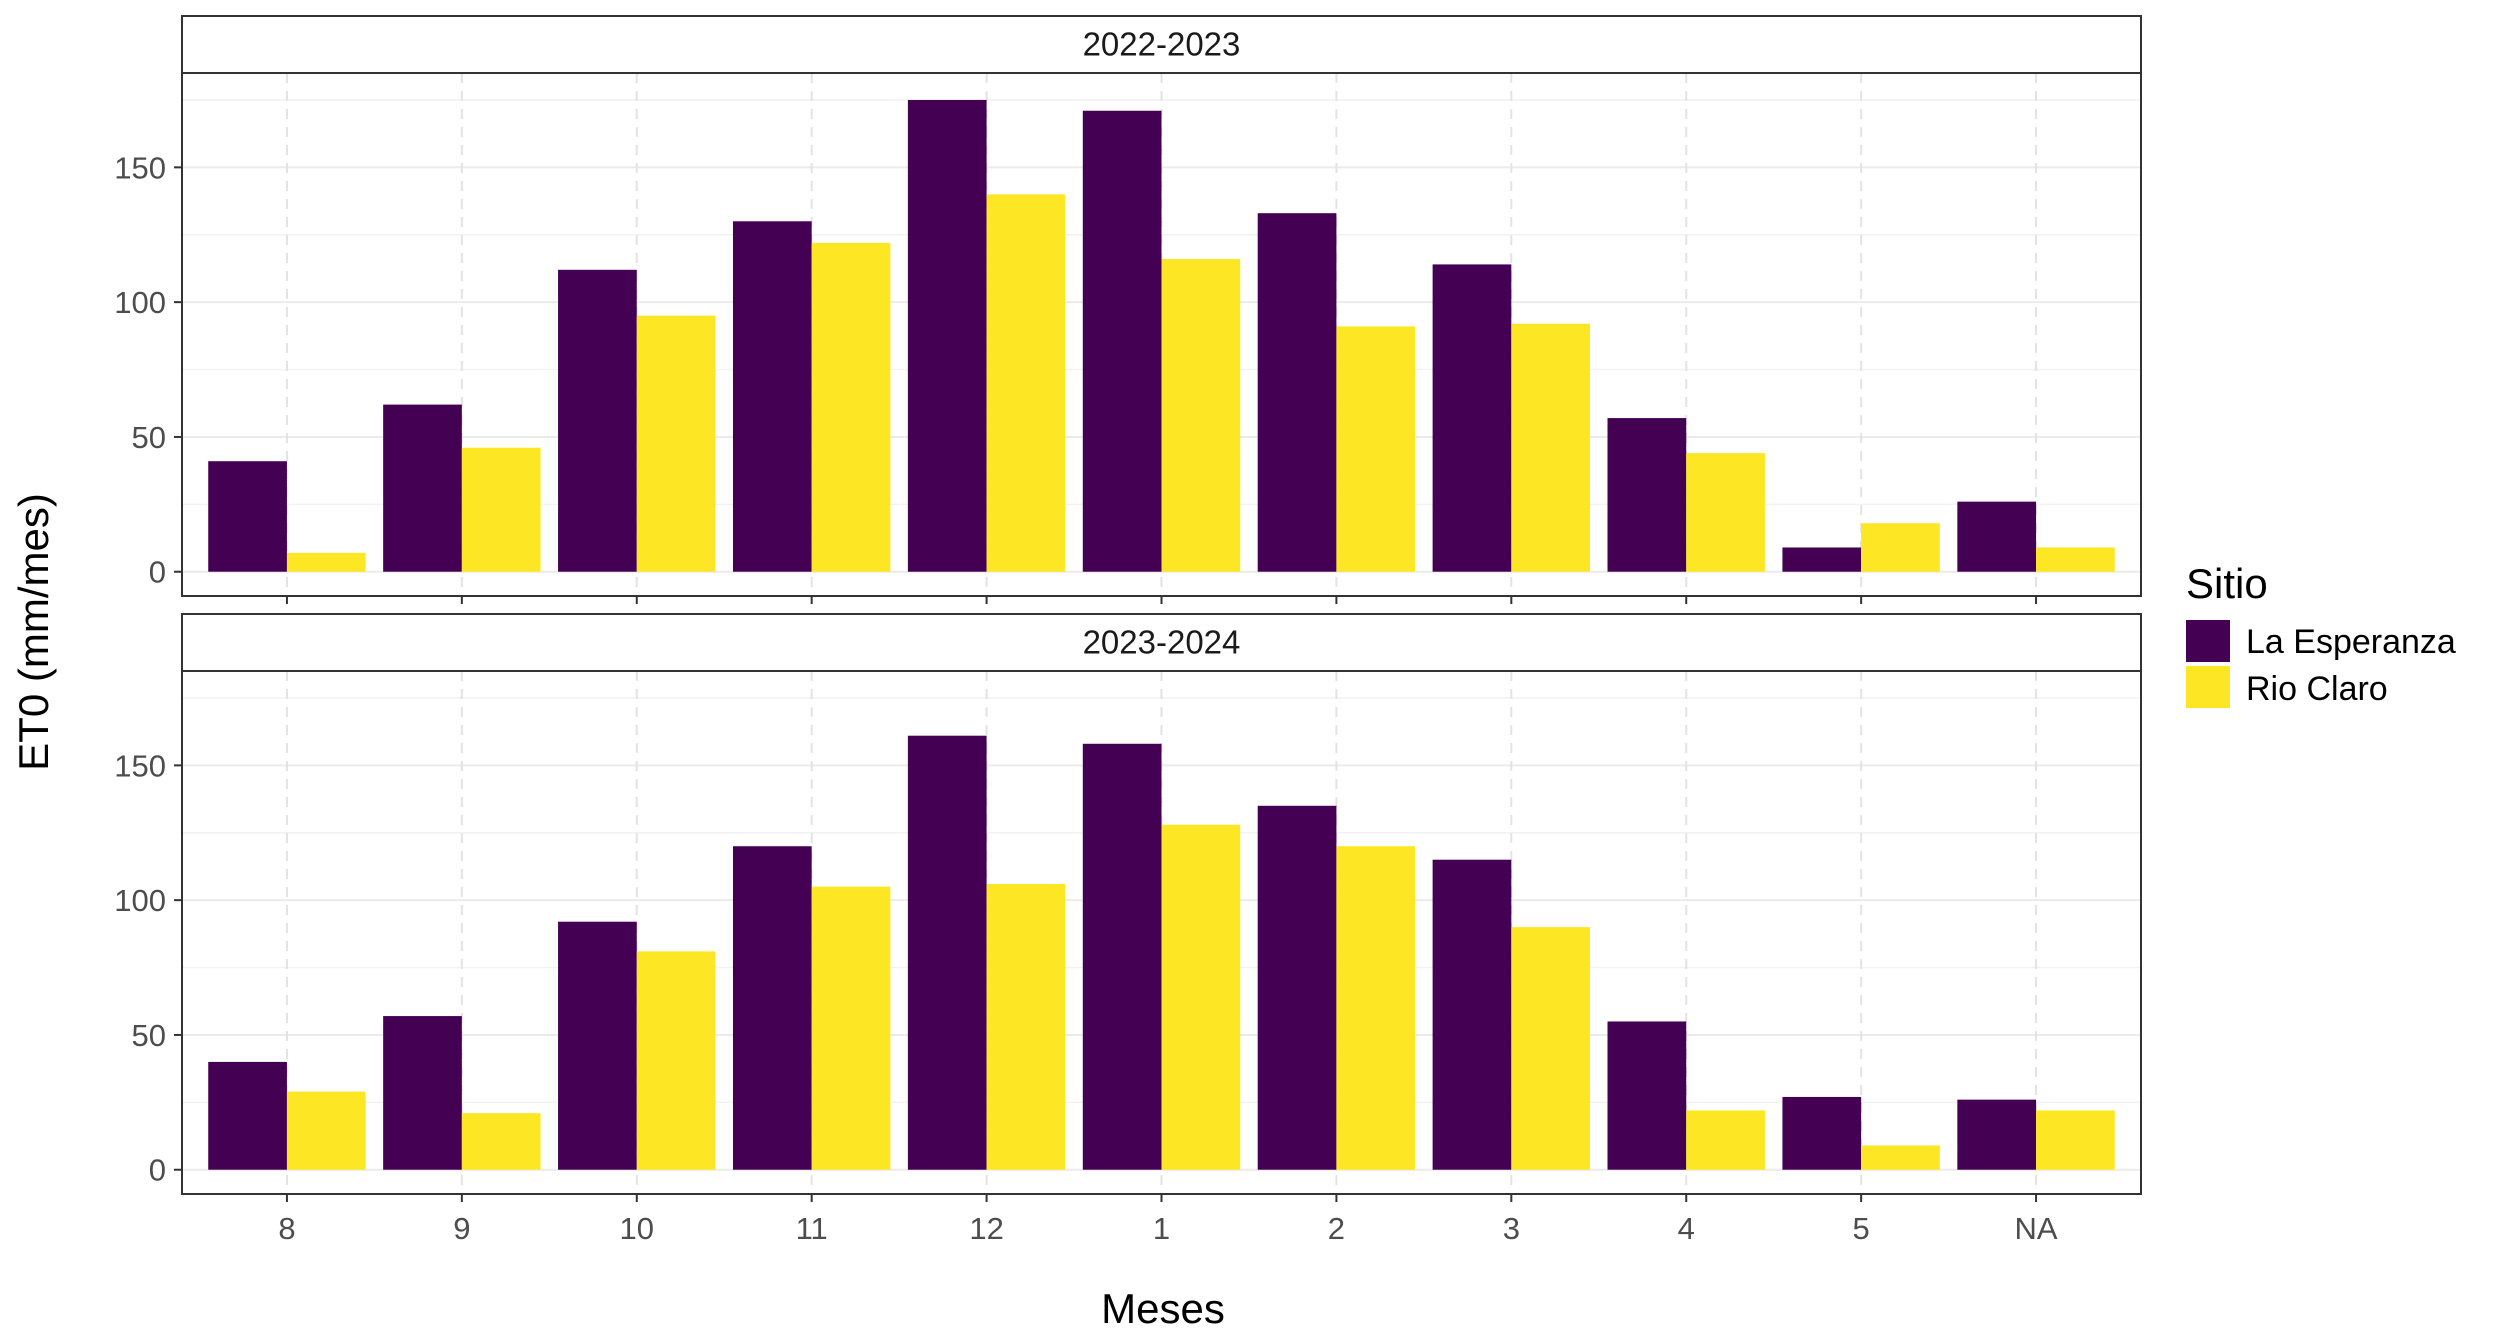 The height and width of the screenshot is (1344, 2496). I want to click on x-tick-label: 1, so click(1161, 1228).